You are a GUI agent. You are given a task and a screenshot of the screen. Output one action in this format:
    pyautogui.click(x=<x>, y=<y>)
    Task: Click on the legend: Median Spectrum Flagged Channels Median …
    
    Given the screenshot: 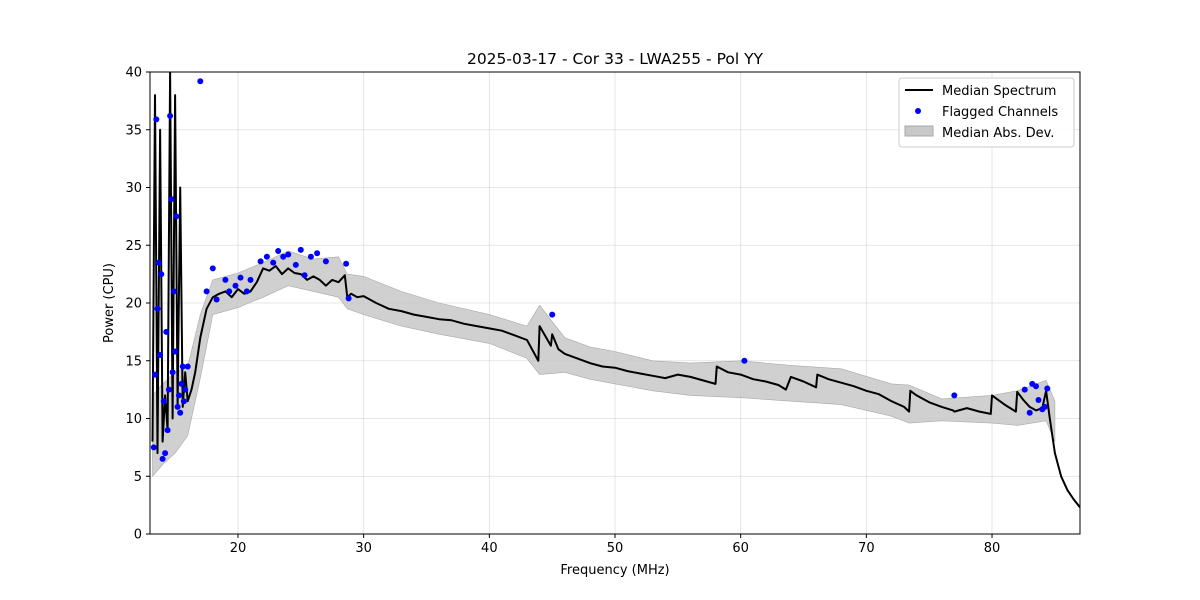 What is the action you would take?
    pyautogui.click(x=986, y=112)
    